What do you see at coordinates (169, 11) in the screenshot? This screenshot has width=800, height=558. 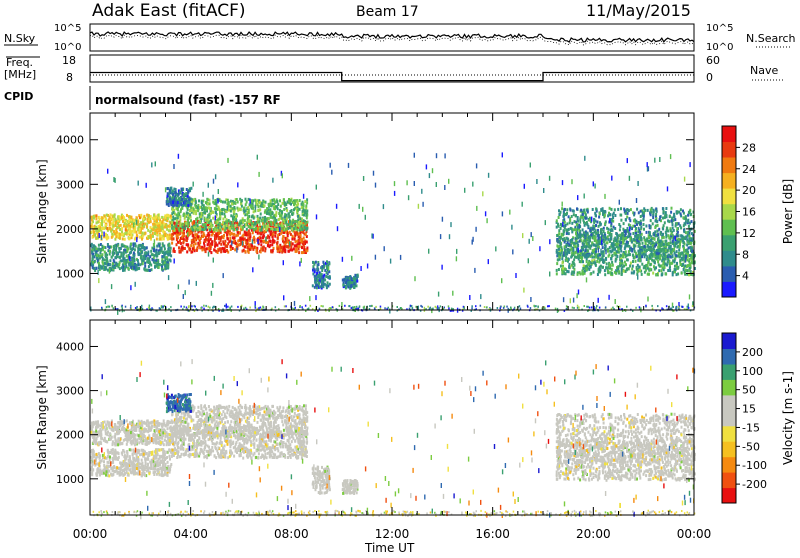 I see `station-title: Adak East (fitACF)` at bounding box center [169, 11].